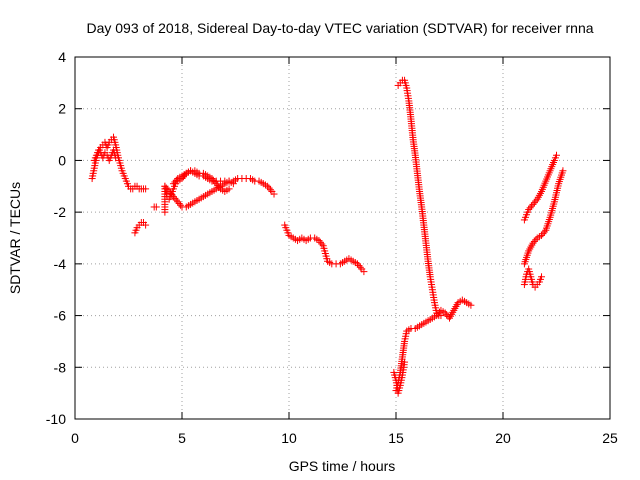  I want to click on y-tick-label: 2, so click(62, 109).